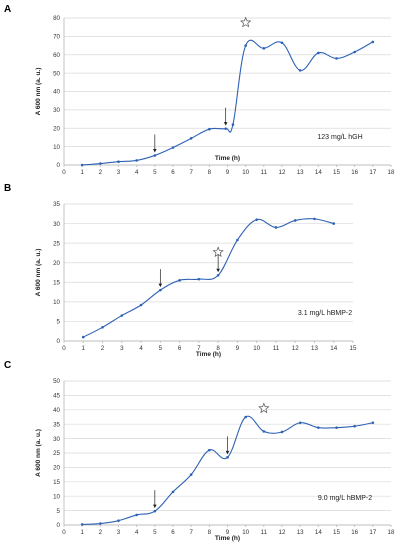 The image size is (407, 550). What do you see at coordinates (59, 525) in the screenshot?
I see `y-tick-label: 0` at bounding box center [59, 525].